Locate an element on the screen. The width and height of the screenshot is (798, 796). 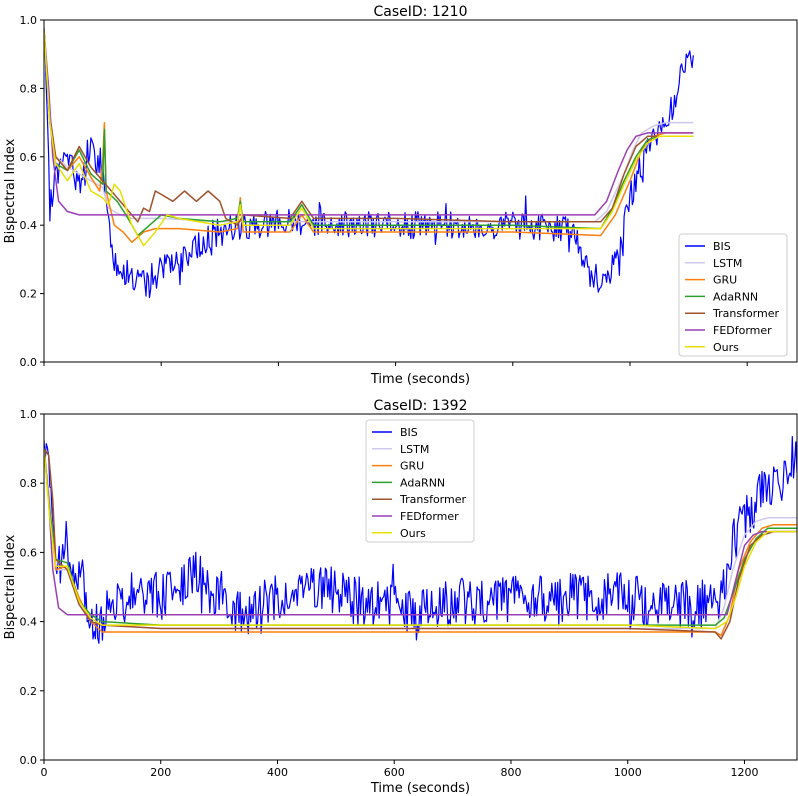
x-tick-label: 200 is located at coordinates (160, 772).